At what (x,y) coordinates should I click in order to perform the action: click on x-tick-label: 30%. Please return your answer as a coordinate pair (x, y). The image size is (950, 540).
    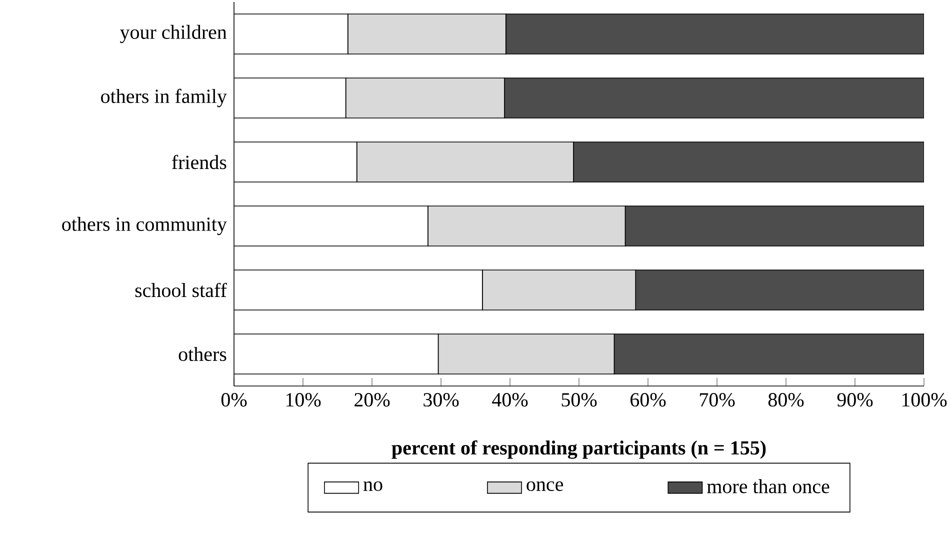
    Looking at the image, I should click on (441, 400).